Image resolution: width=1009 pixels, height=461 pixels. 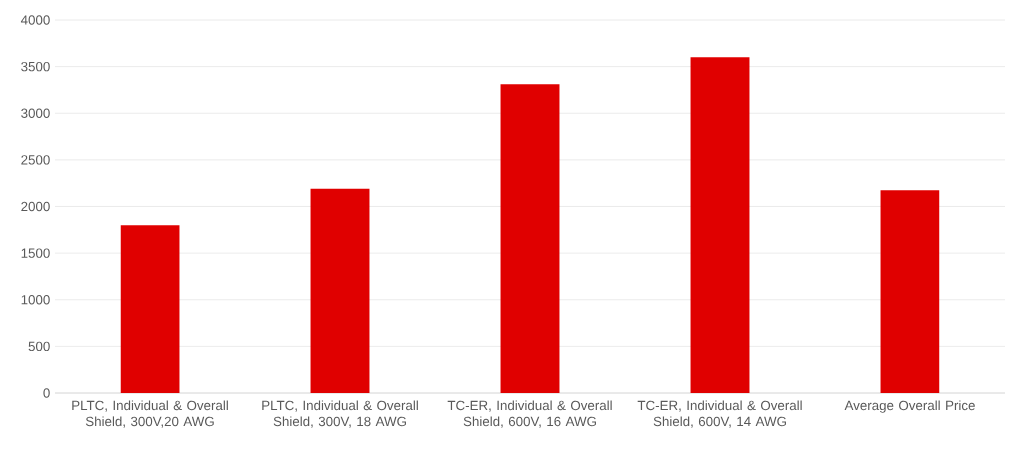 What do you see at coordinates (529, 414) in the screenshot?
I see `x-tick-label: TC-ER, Individual & Overall Shield, 600V, 16 AWG` at bounding box center [529, 414].